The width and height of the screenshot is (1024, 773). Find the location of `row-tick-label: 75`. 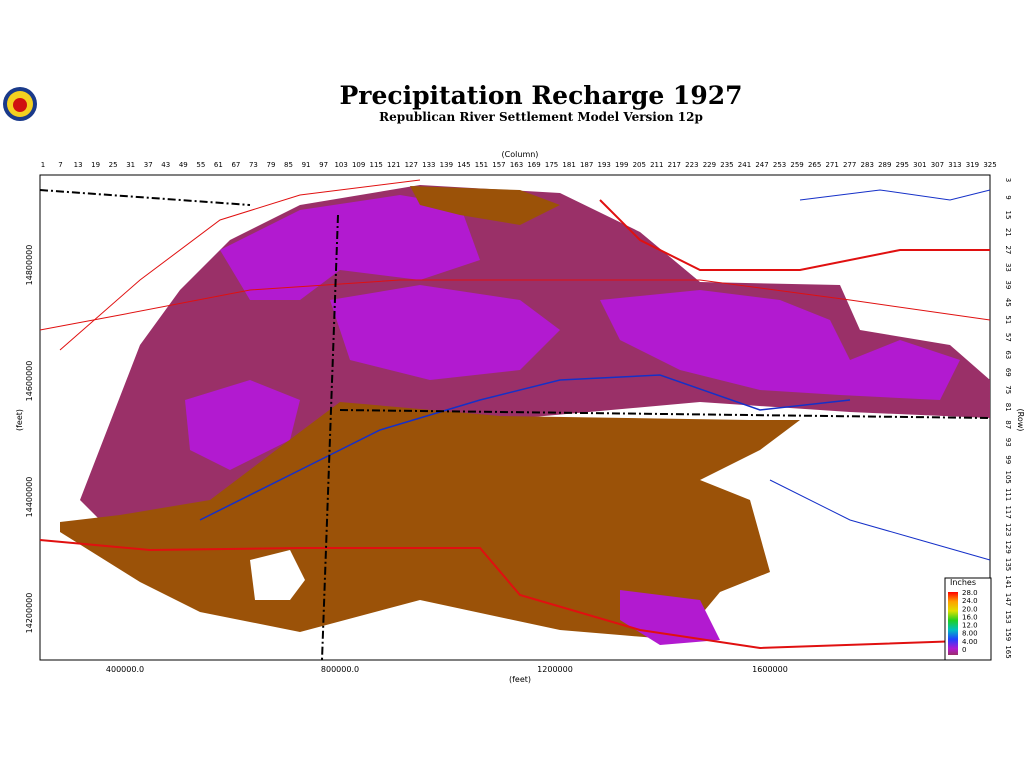

row-tick-label: 75 is located at coordinates (1008, 389).